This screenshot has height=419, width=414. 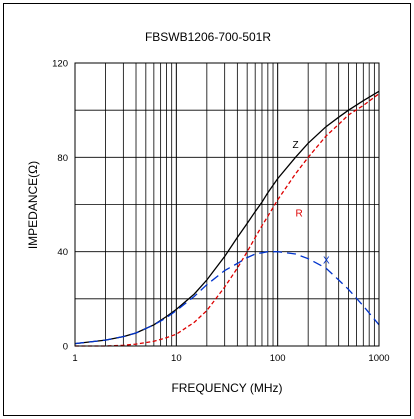 I want to click on series-label-z: Z, so click(x=295, y=145).